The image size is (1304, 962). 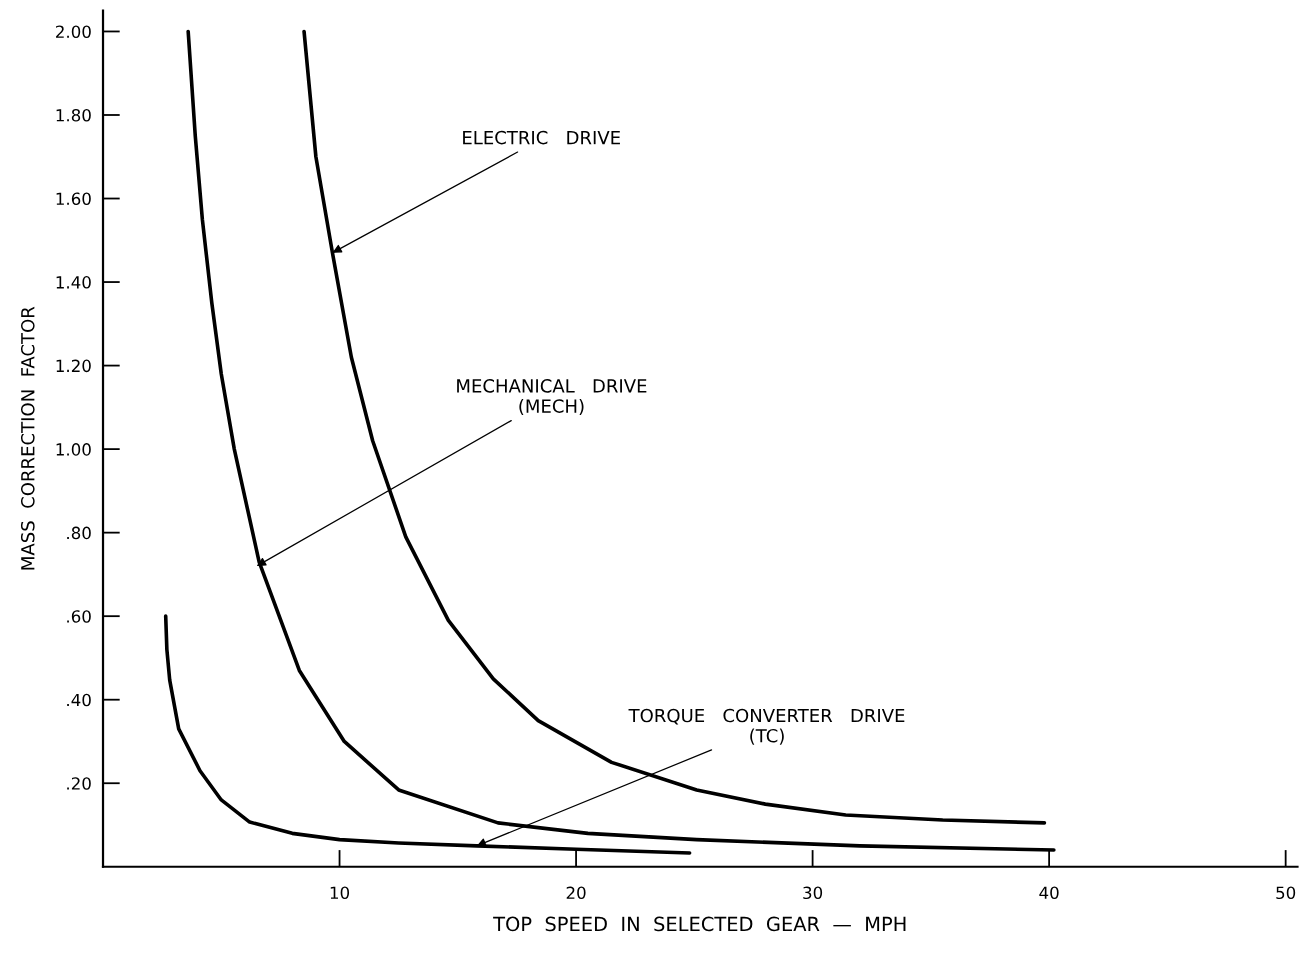 What do you see at coordinates (79, 616) in the screenshot?
I see `y-tick-label: .60` at bounding box center [79, 616].